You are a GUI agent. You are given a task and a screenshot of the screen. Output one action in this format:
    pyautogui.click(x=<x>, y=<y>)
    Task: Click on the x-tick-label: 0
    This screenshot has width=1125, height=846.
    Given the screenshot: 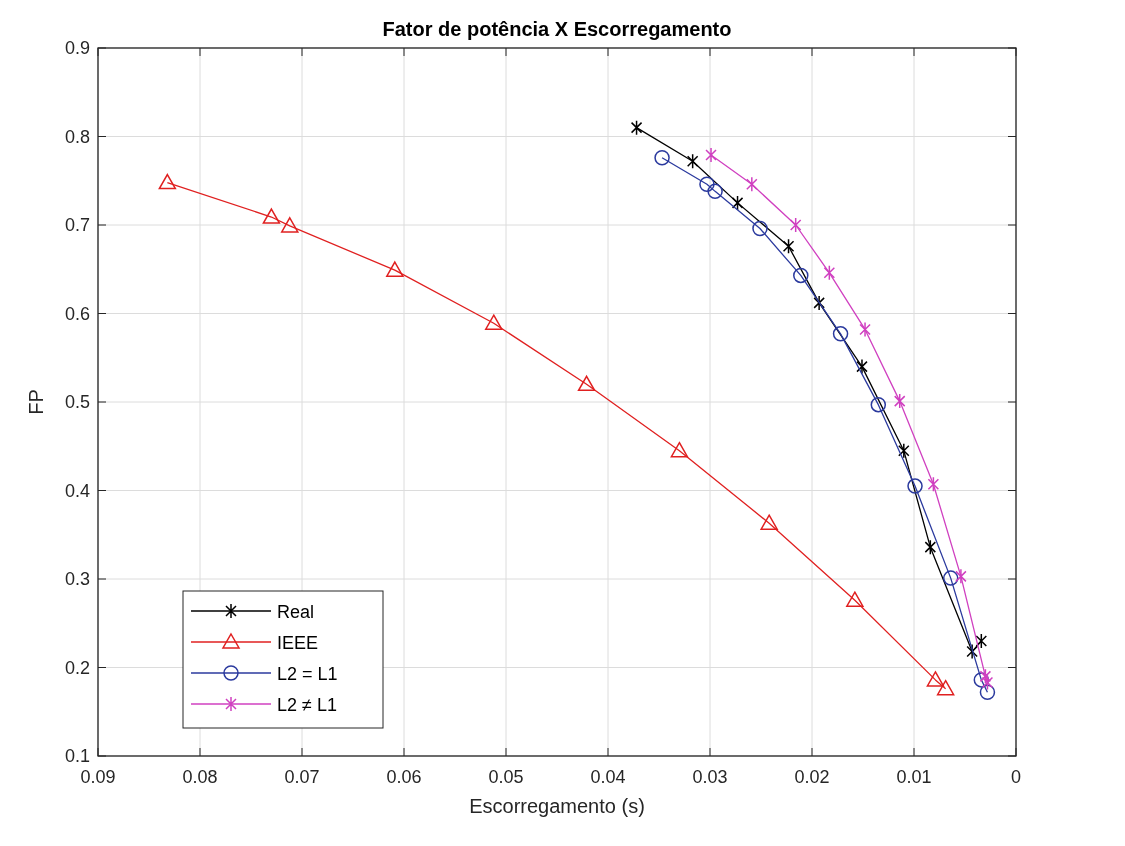 What is the action you would take?
    pyautogui.click(x=1016, y=777)
    